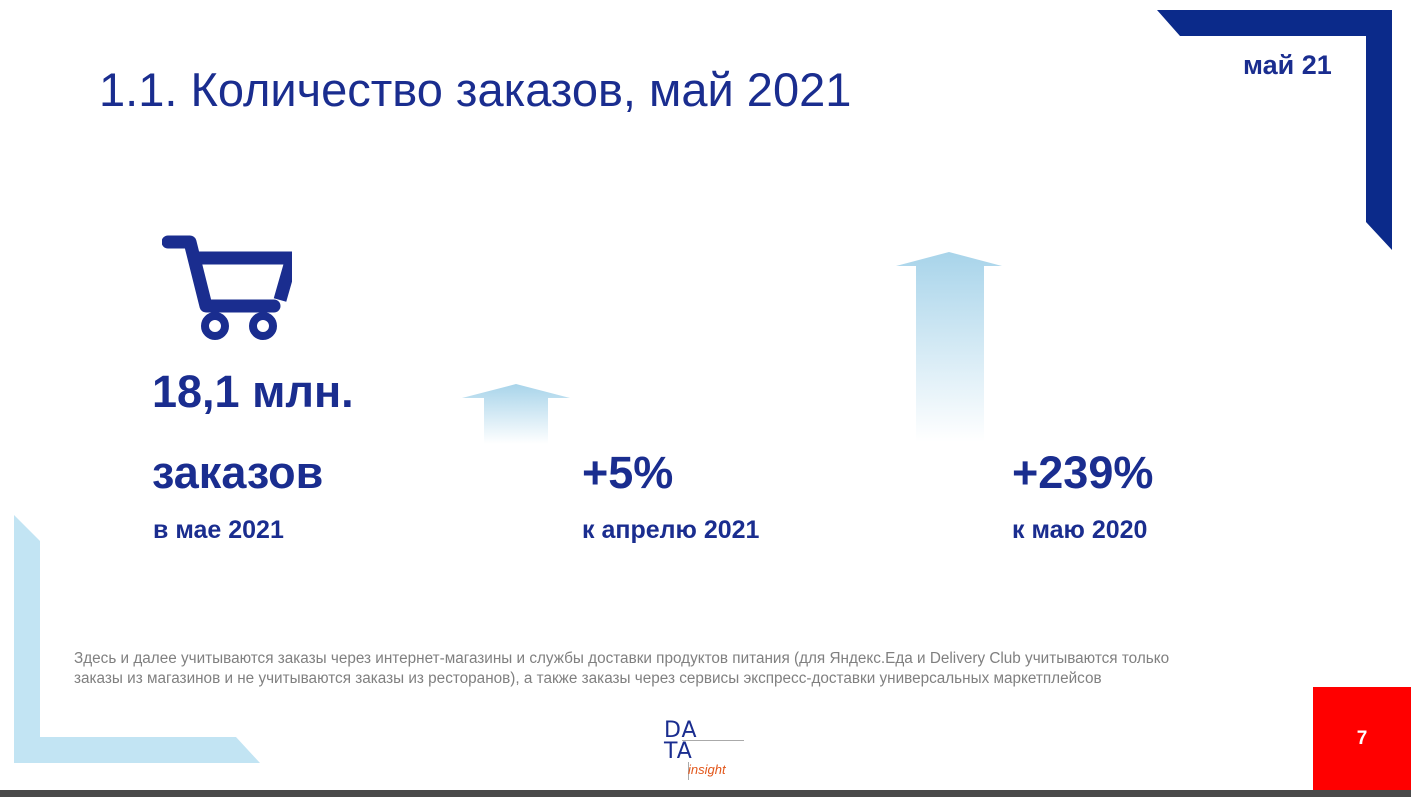  I want to click on metric-orders-unit: заказов, so click(238, 472).